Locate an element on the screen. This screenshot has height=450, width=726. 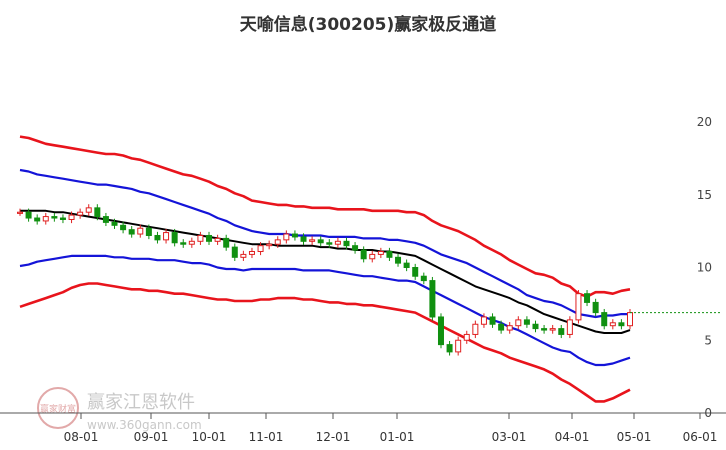
watermark: 赢家财富 赢家江恩软件 www.360gann.com is located at coordinates (119, 409).